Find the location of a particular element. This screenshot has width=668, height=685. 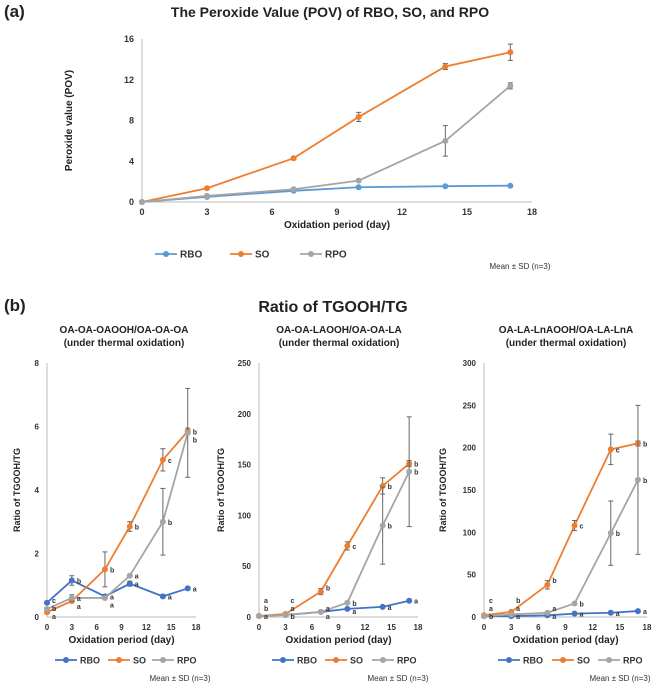

chart-subtitle: (under thermal oxidation) is located at coordinates (566, 343).